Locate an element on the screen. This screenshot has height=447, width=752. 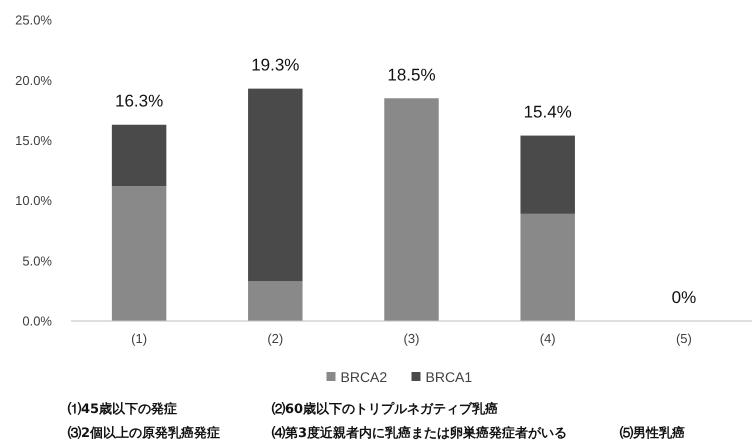
total-label: 0% is located at coordinates (684, 297).